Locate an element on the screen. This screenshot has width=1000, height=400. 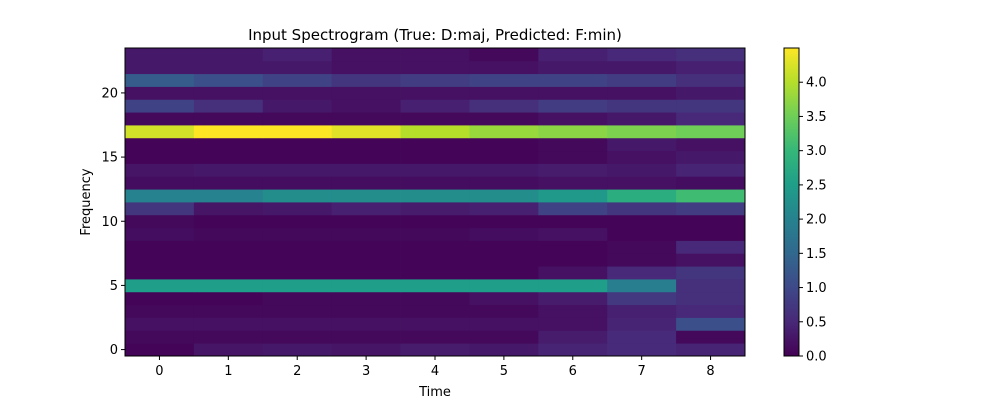
x-tick-label: 0 is located at coordinates (159, 371).